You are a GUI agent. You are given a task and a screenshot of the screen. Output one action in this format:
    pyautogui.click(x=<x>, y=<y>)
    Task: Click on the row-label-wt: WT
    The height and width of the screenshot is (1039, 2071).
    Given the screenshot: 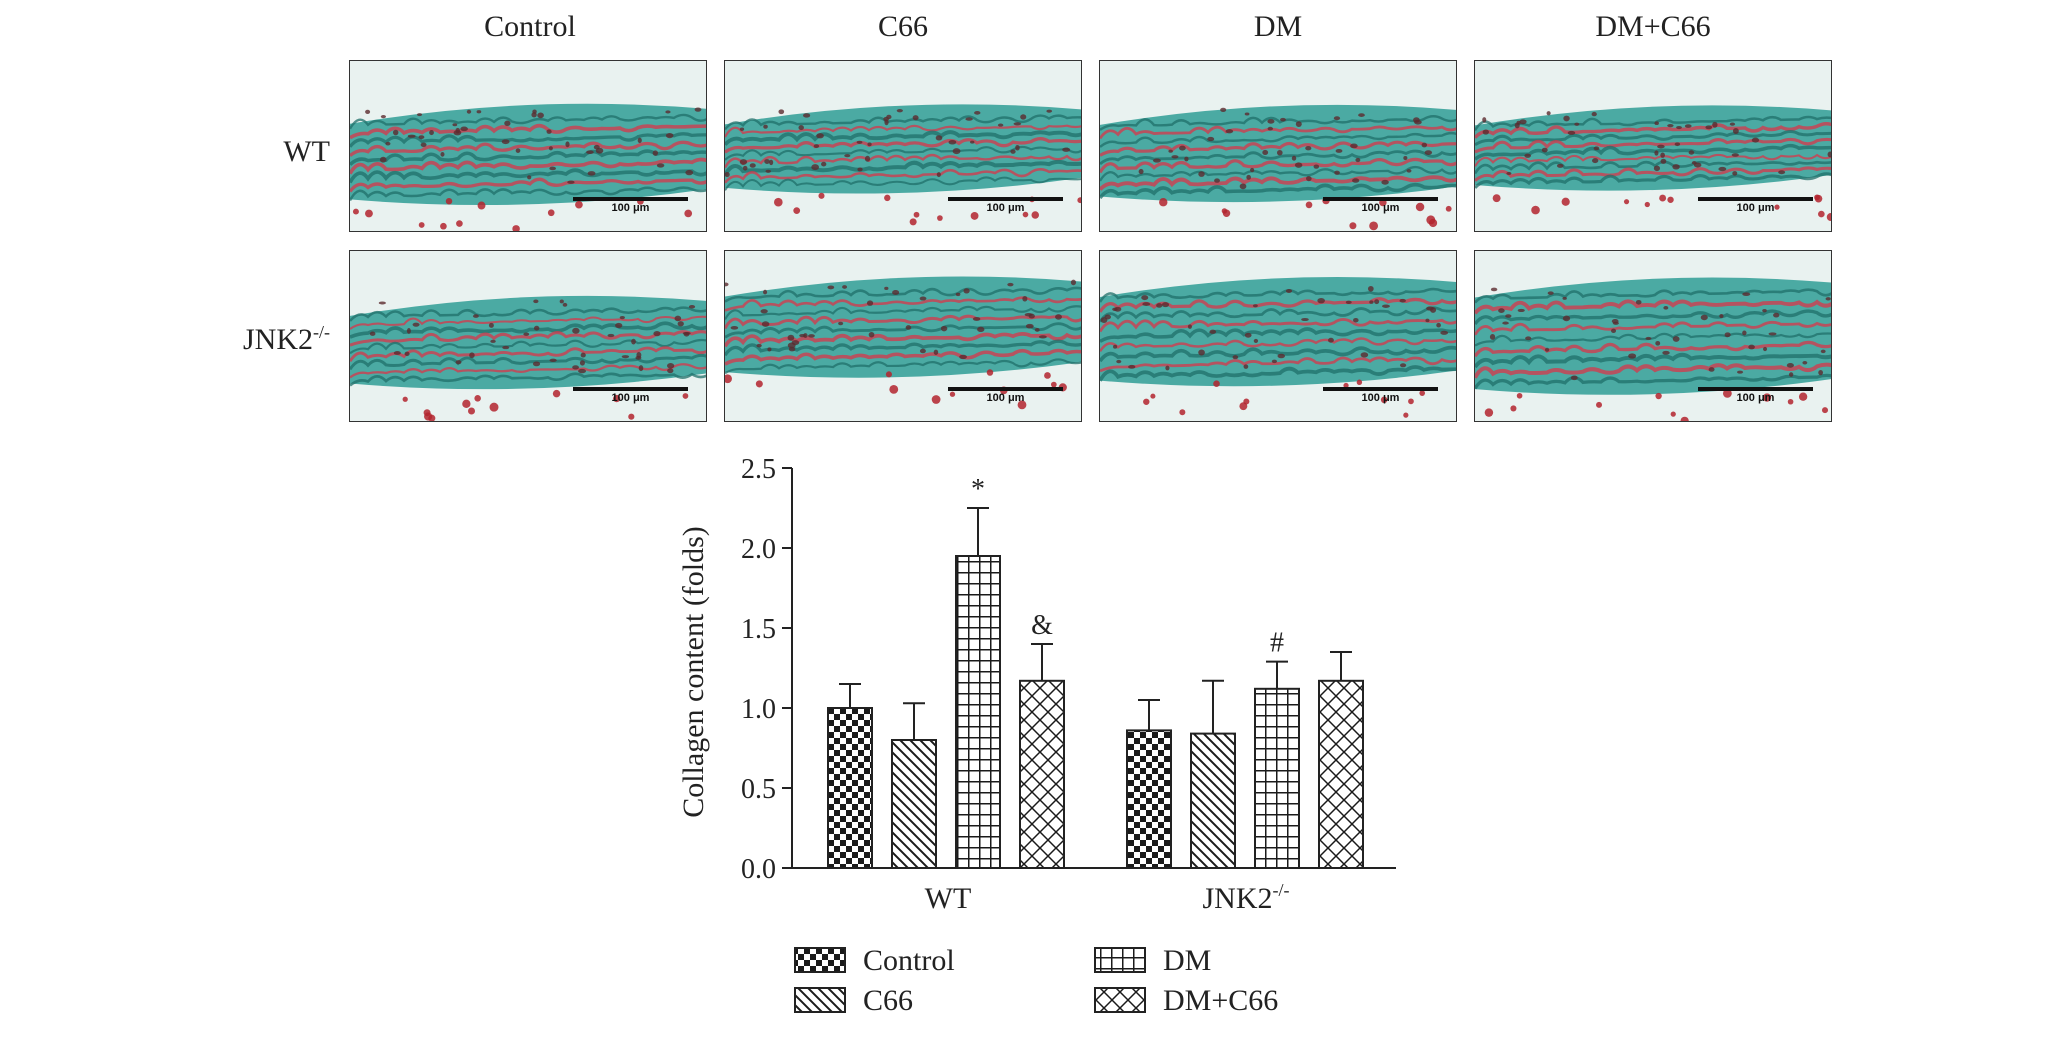 What is the action you would take?
    pyautogui.click(x=306, y=151)
    